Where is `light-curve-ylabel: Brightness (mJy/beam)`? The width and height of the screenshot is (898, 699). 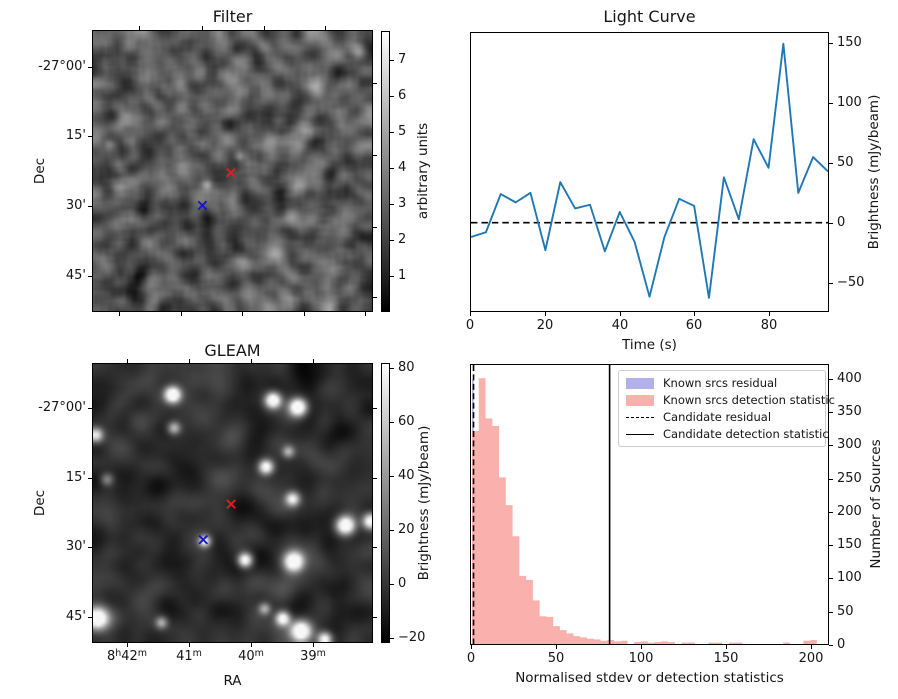
light-curve-ylabel: Brightness (mJy/beam) is located at coordinates (874, 172).